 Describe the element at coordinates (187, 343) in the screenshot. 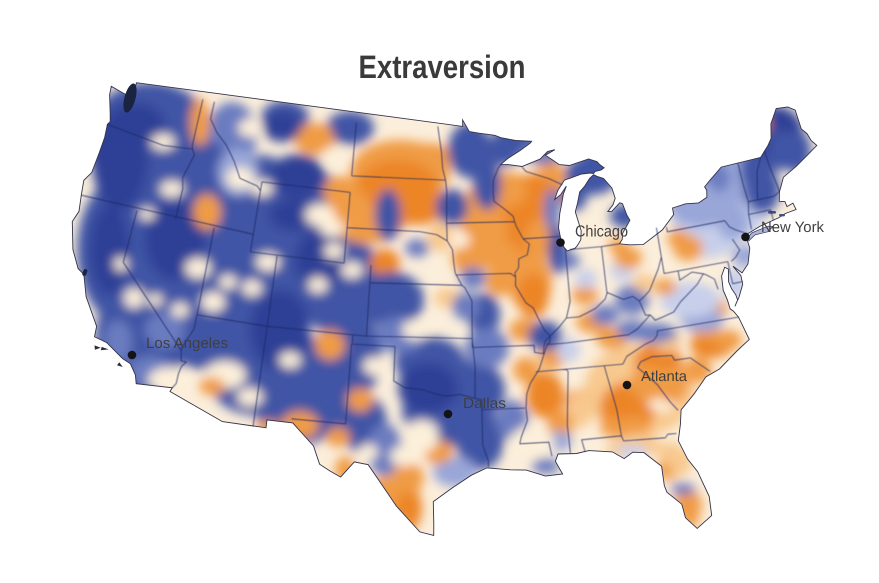

I see `svg-text: Los Angeles` at that location.